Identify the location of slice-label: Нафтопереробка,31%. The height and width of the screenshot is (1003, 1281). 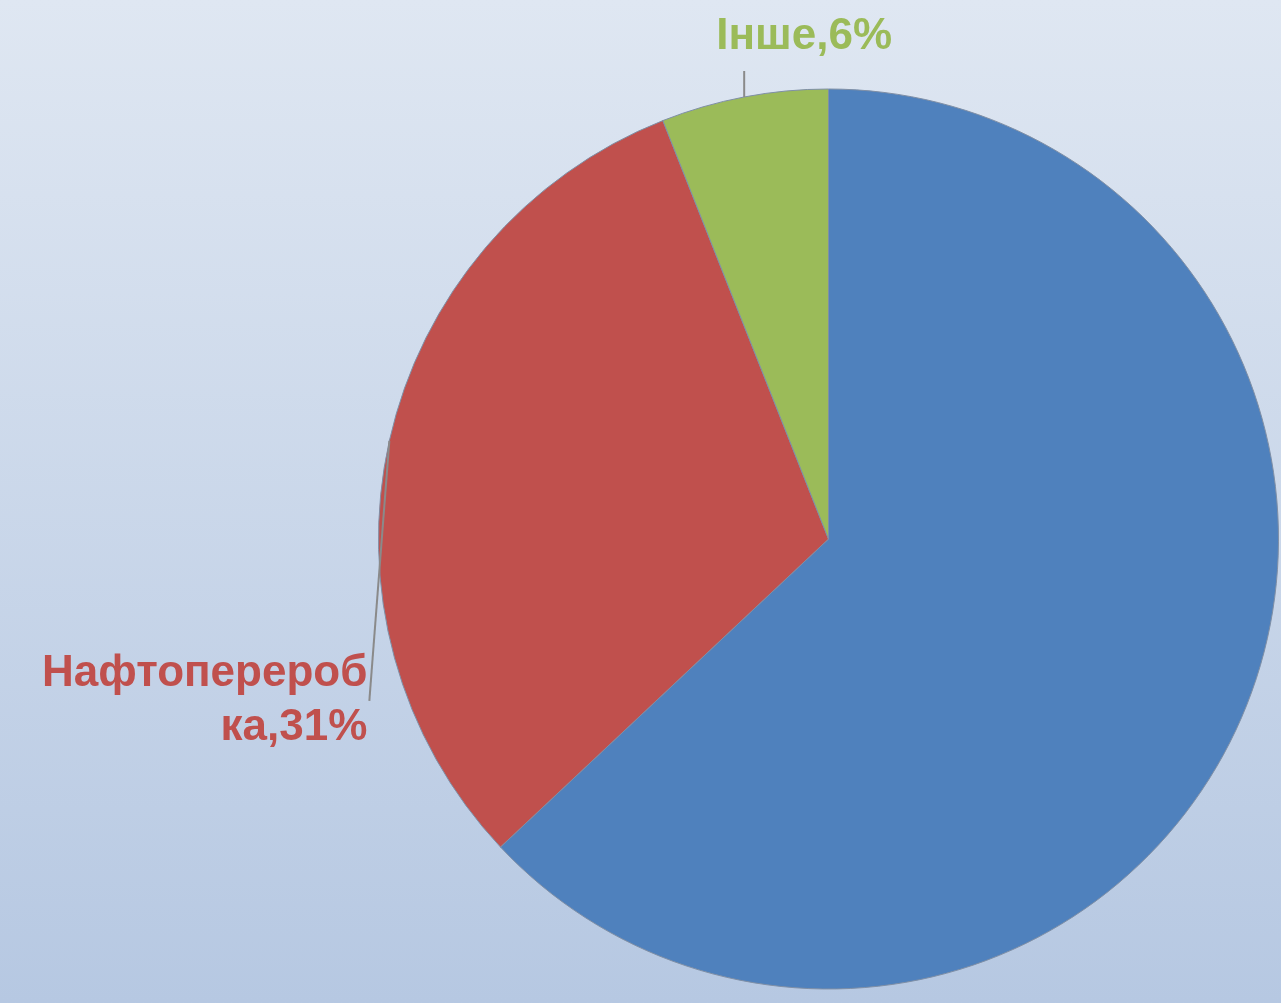
(204, 697).